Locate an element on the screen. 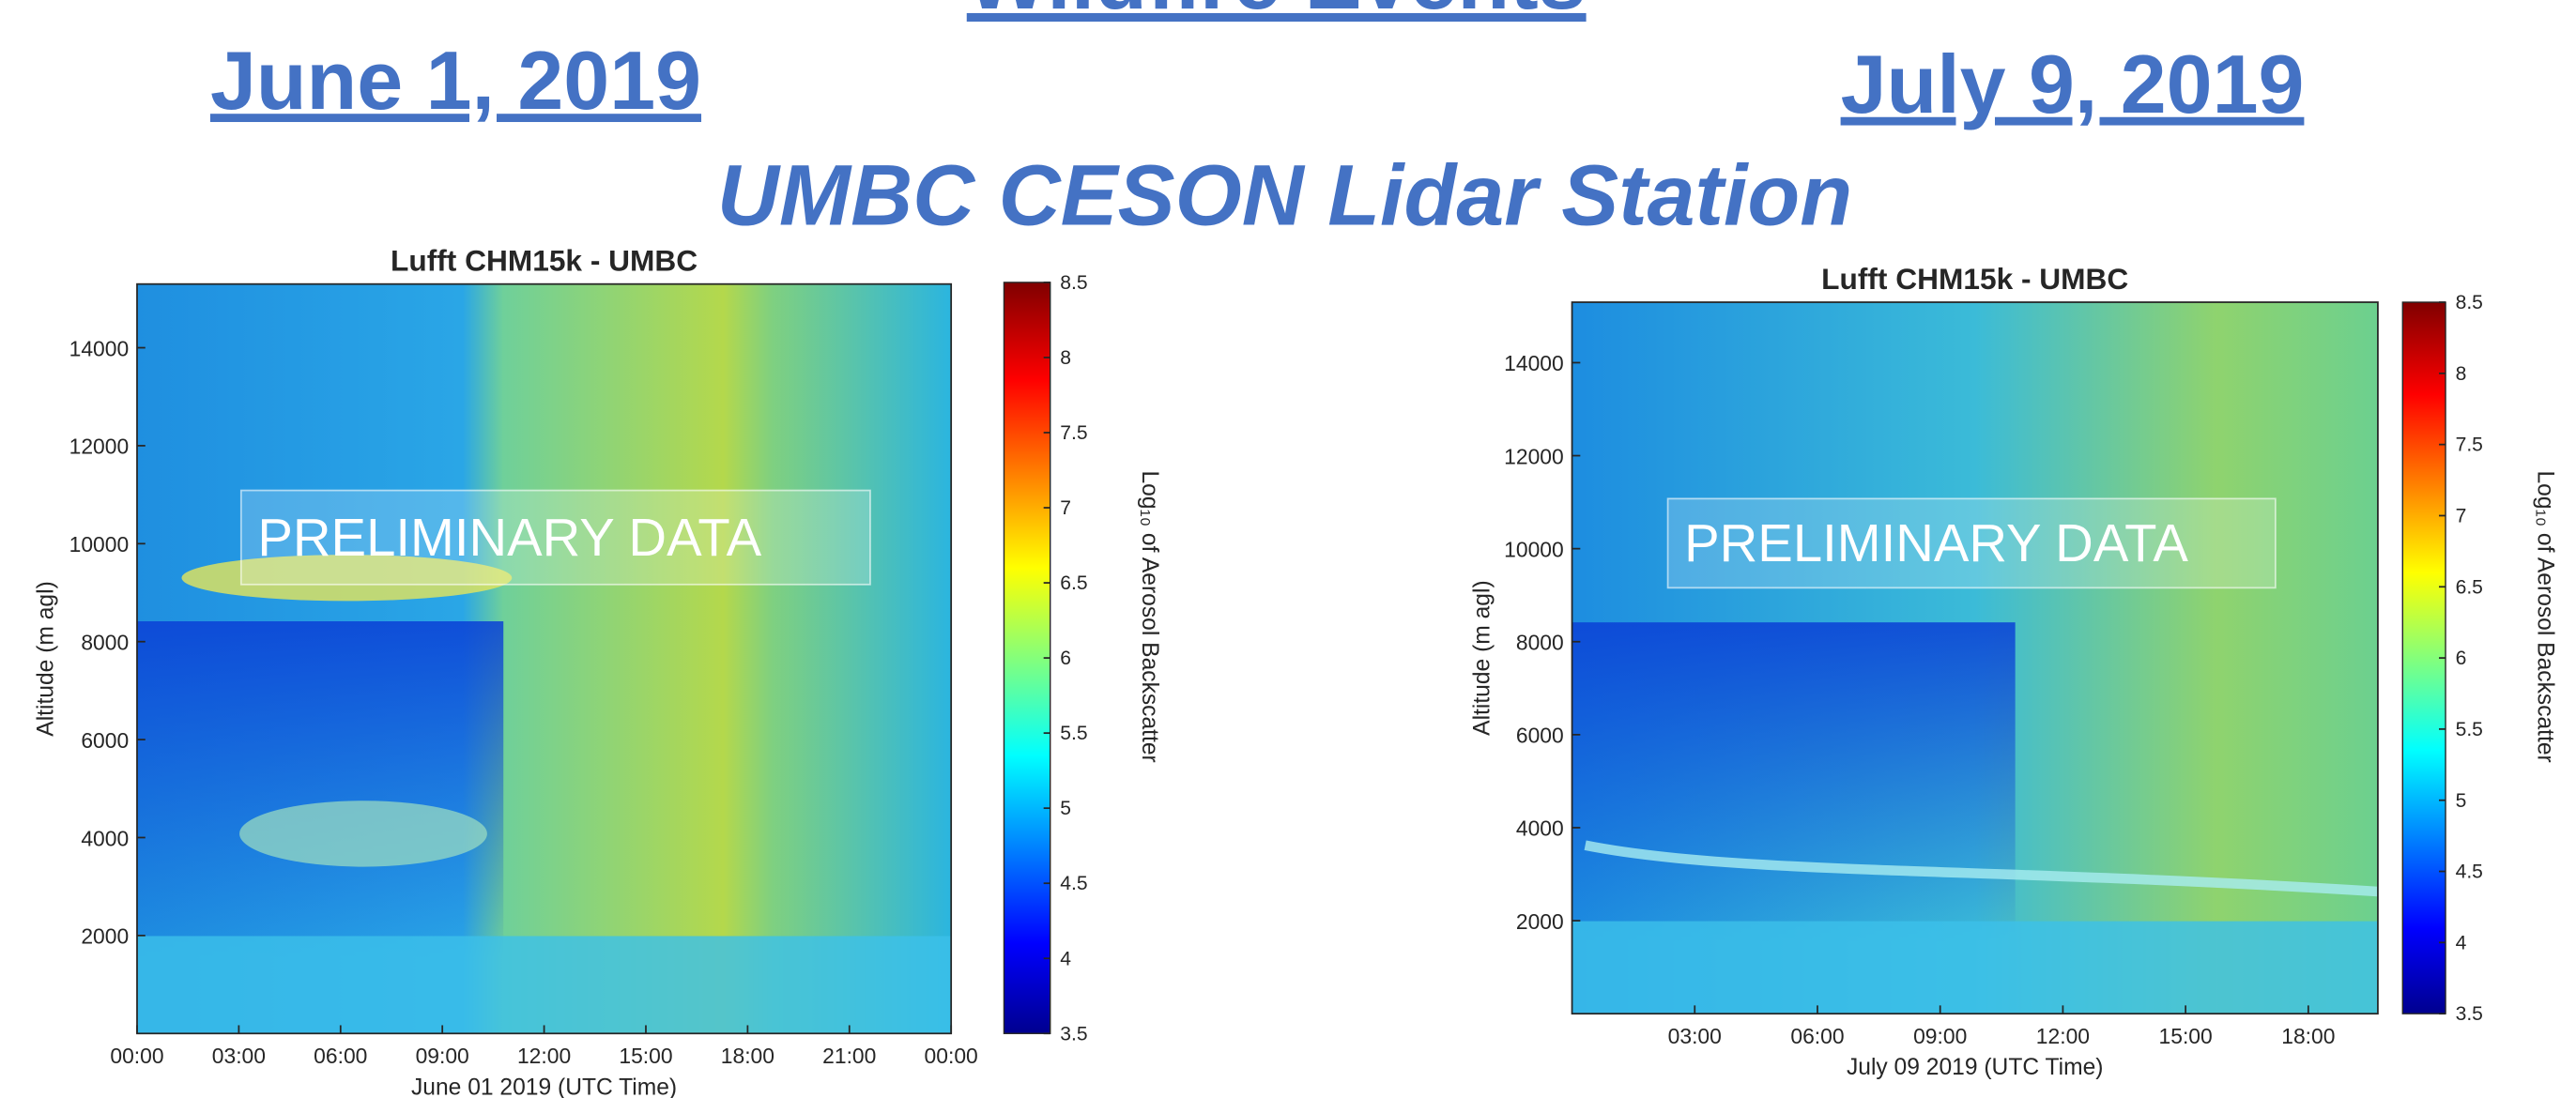  slide-title: Wildfire Events is located at coordinates (1277, 14).